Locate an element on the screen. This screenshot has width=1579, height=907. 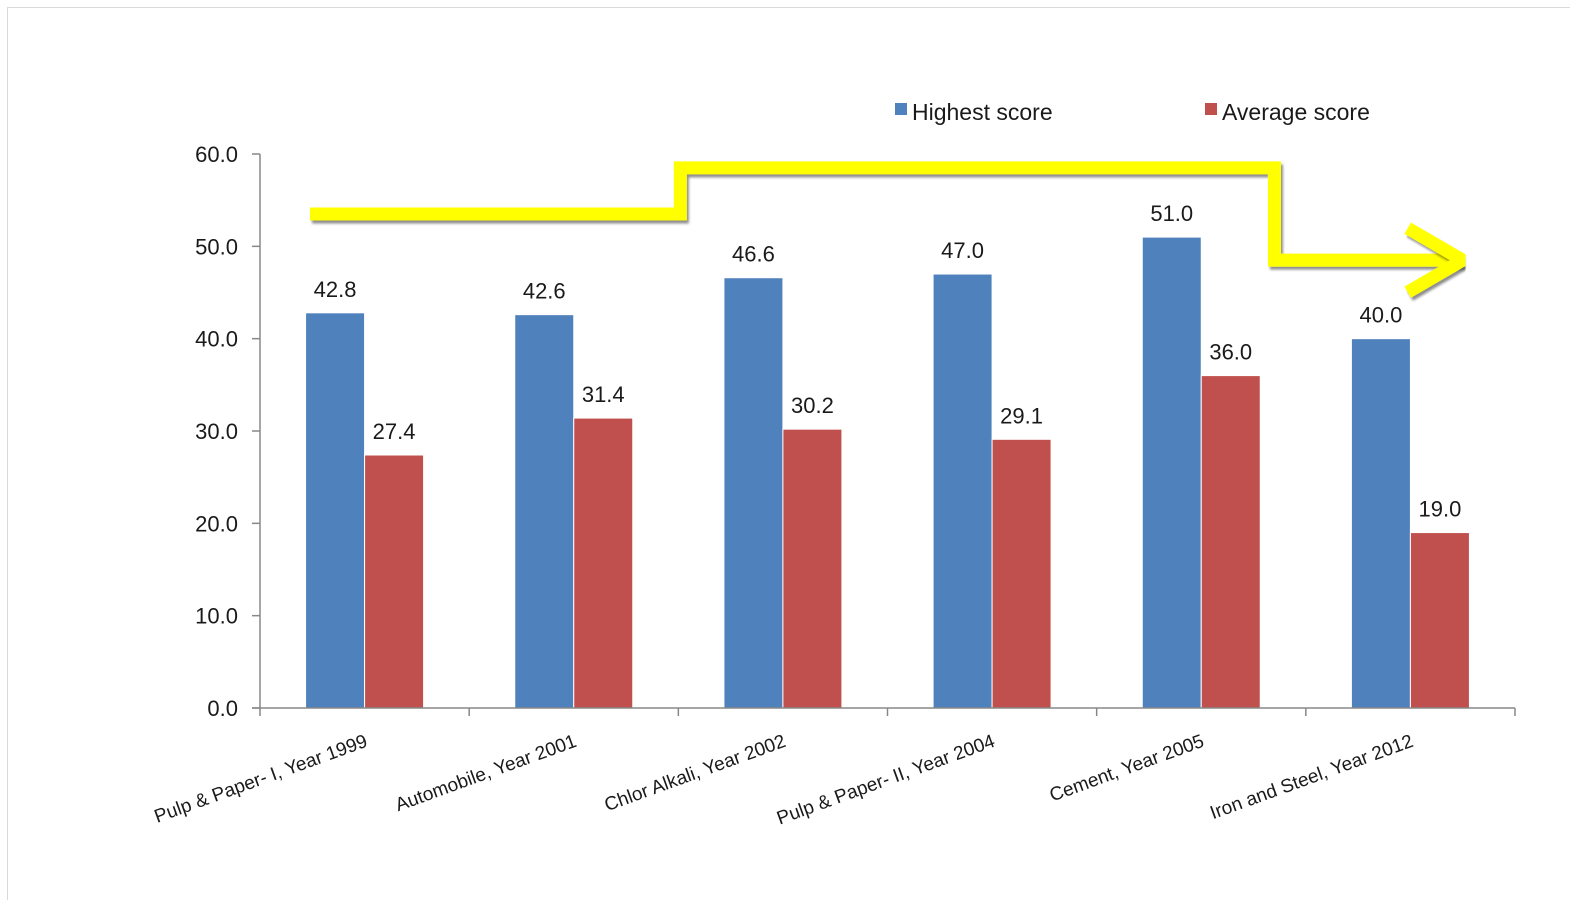
category-label-4: Cement, Year 2005 is located at coordinates (1127, 768).